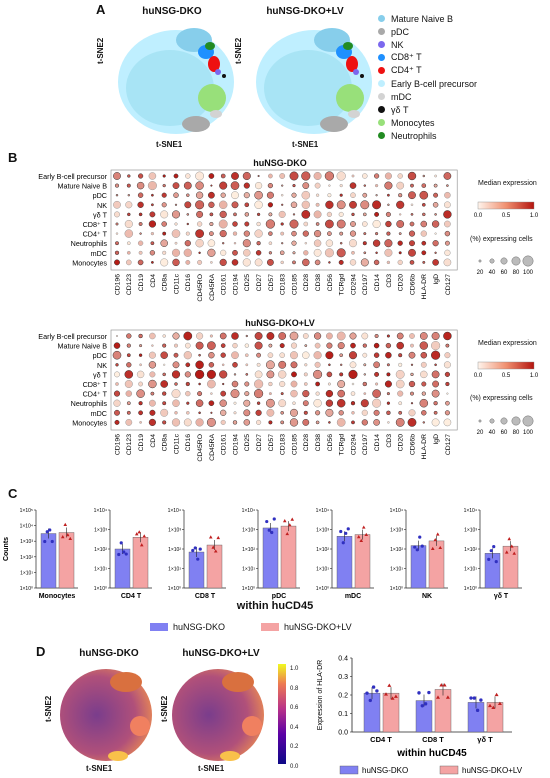 The height and width of the screenshot is (778, 550). Describe the element at coordinates (306, 627) in the screenshot. I see `legend-item: huNSG-DKO+LV` at that location.